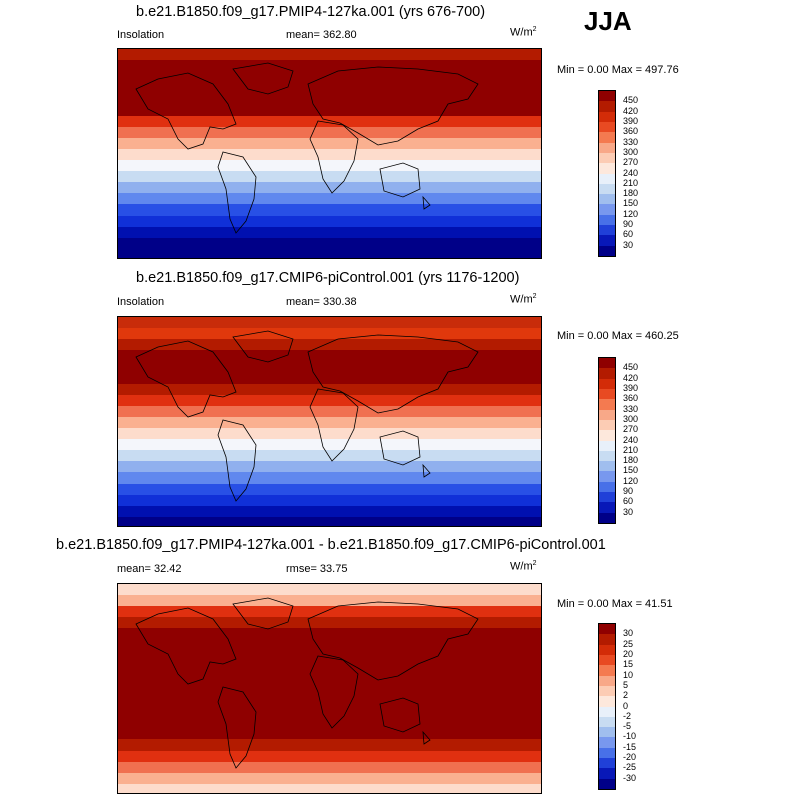 This screenshot has height=800, width=800. What do you see at coordinates (631, 377) in the screenshot?
I see `colorbar-label: 420` at bounding box center [631, 377].